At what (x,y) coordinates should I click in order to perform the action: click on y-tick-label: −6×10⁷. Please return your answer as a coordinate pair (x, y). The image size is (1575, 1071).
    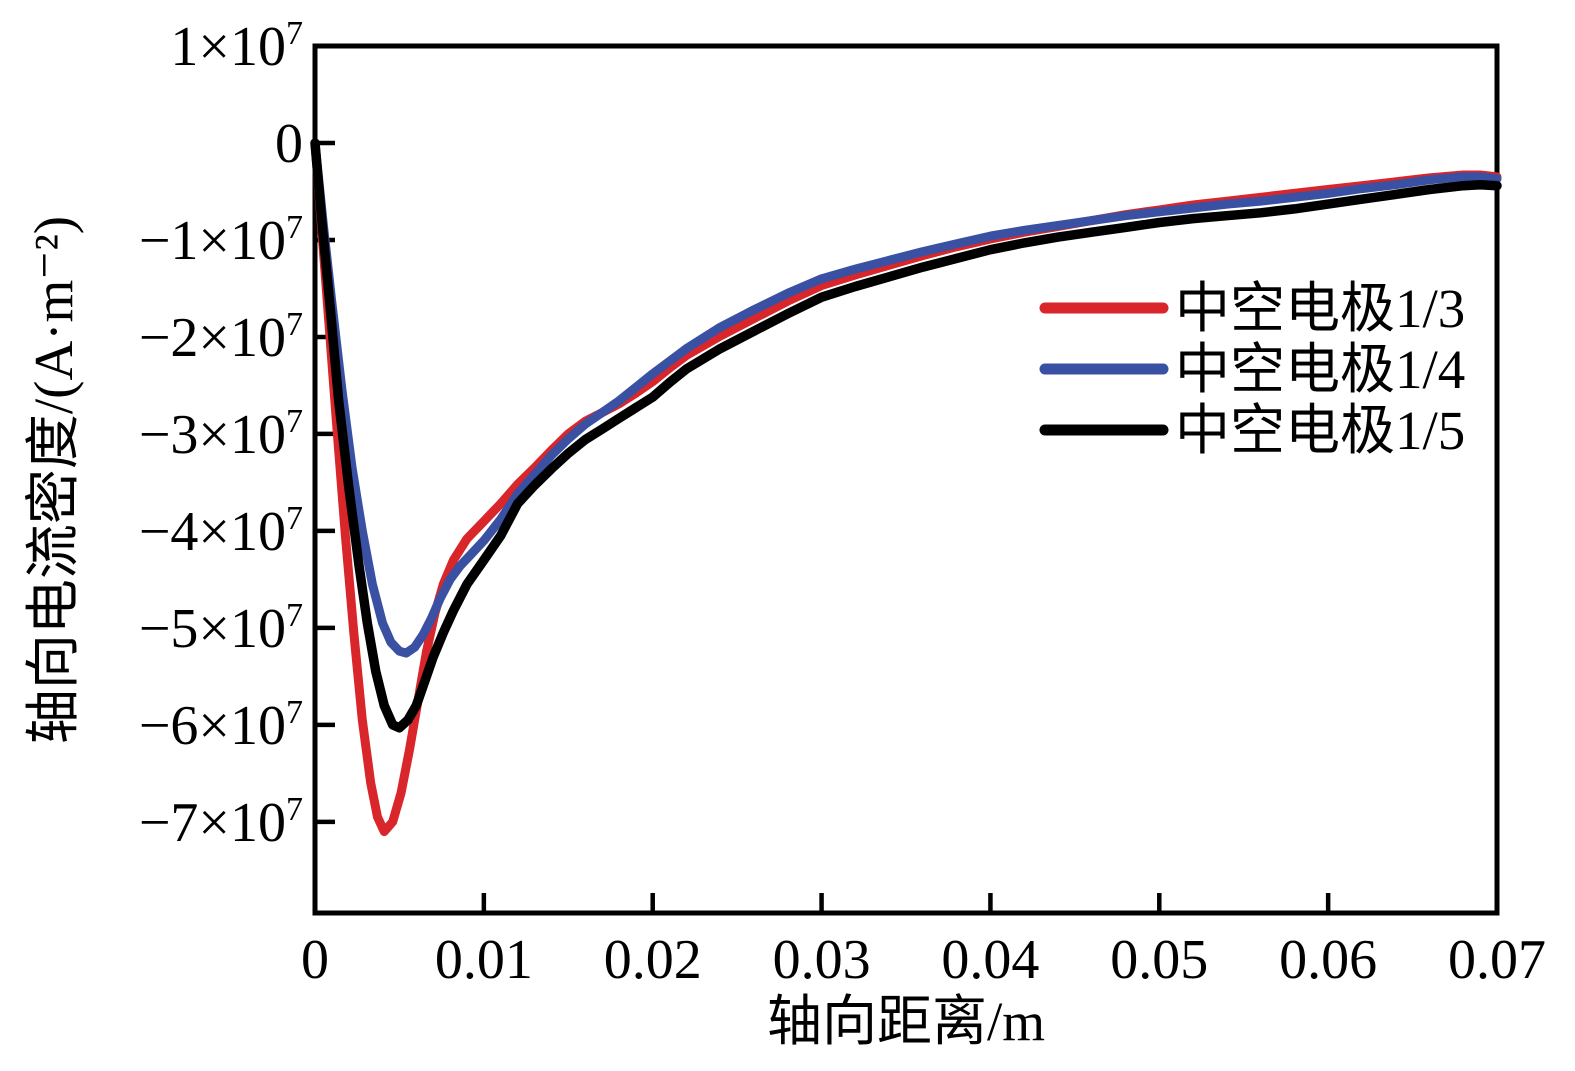
    Looking at the image, I should click on (221, 725).